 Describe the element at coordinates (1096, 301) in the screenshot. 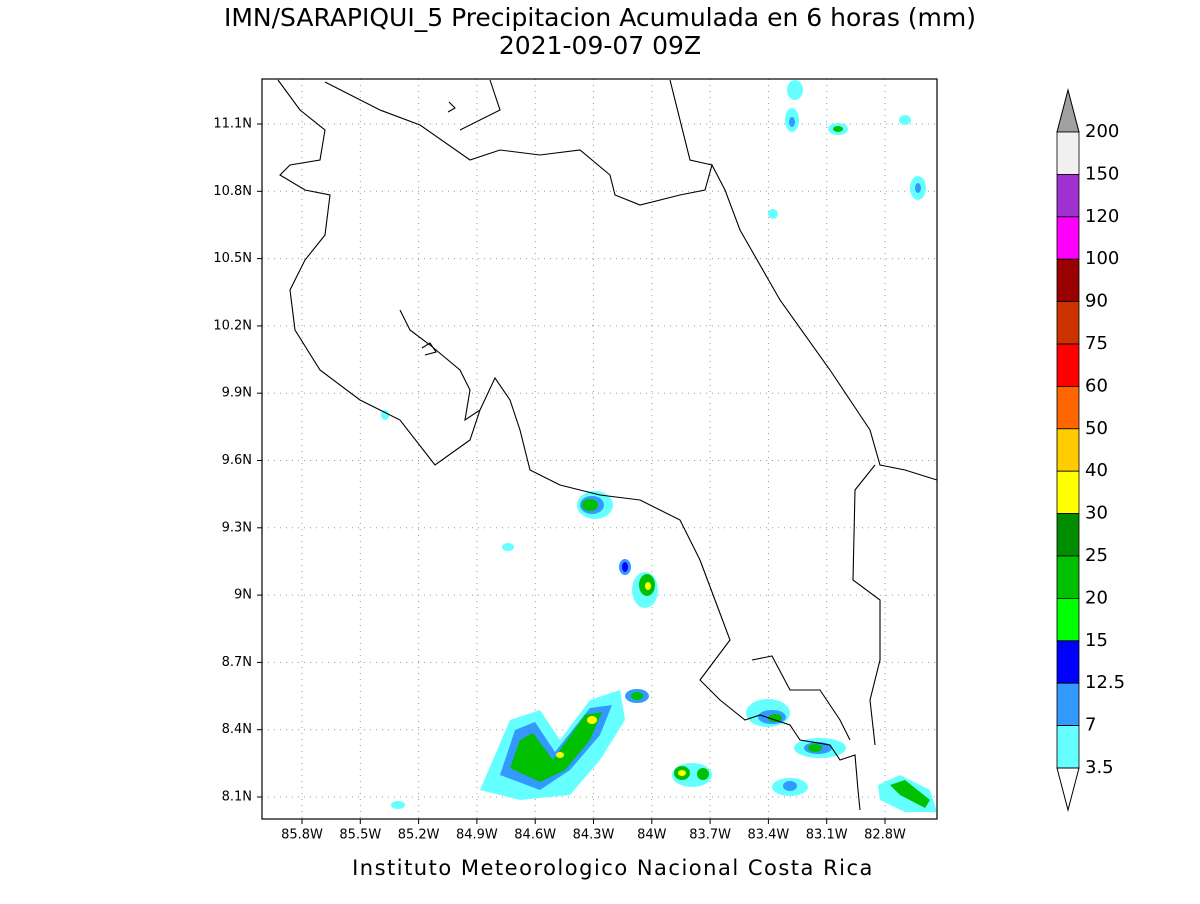

I see `colorbar-label: 90` at that location.